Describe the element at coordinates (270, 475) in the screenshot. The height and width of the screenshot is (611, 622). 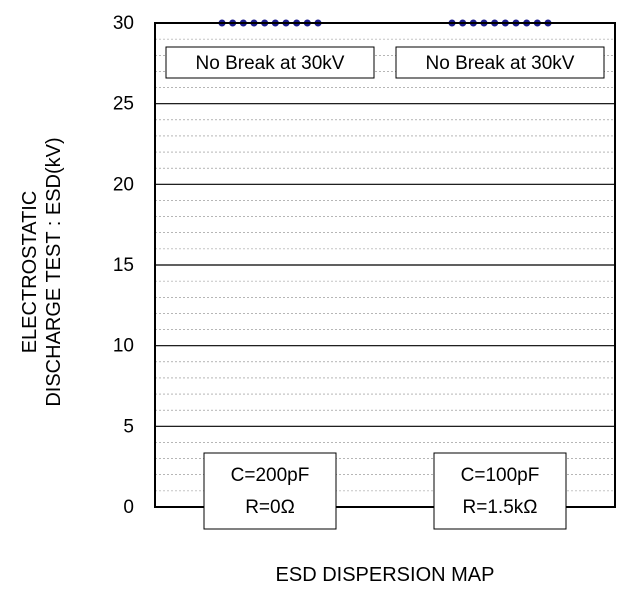
I see `category-label-line1: C=200pF` at that location.